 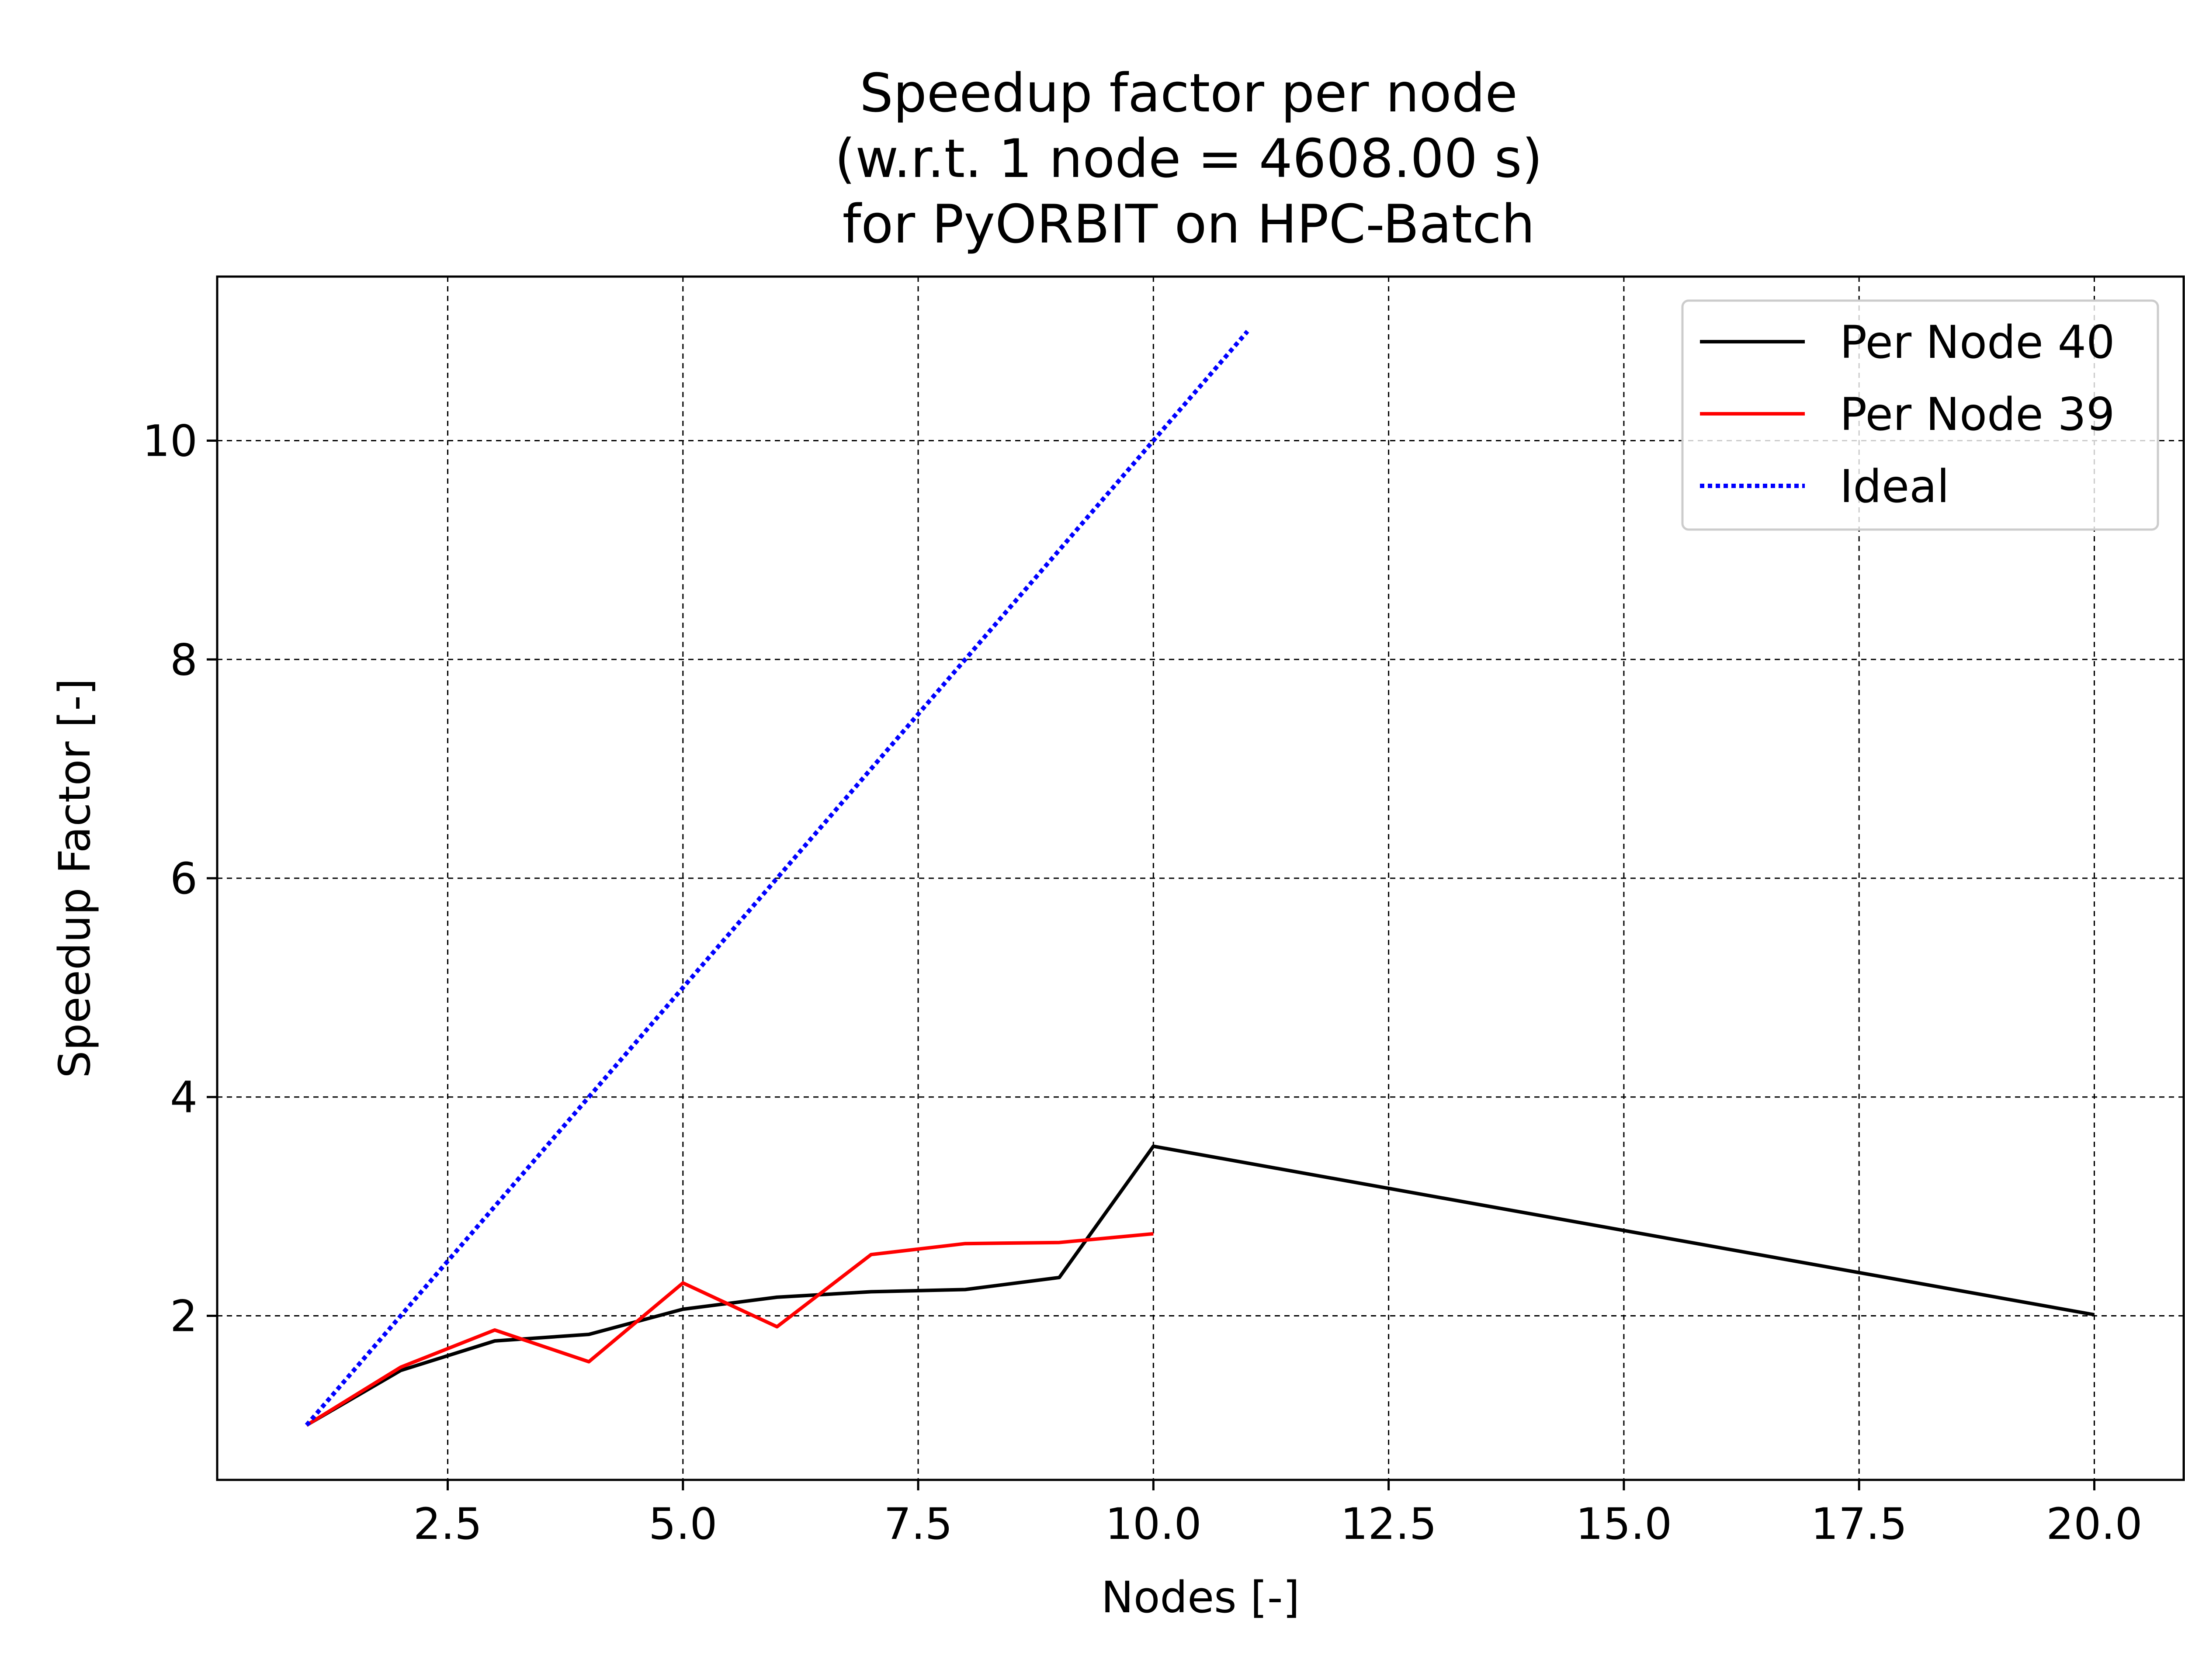 I want to click on chart-title-line-1: Speedup factor per node, so click(x=1189, y=93).